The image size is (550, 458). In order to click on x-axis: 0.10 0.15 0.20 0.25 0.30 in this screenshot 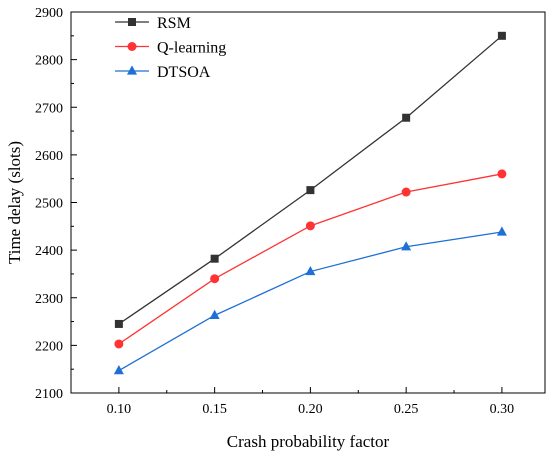, I will do `click(311, 402)`.